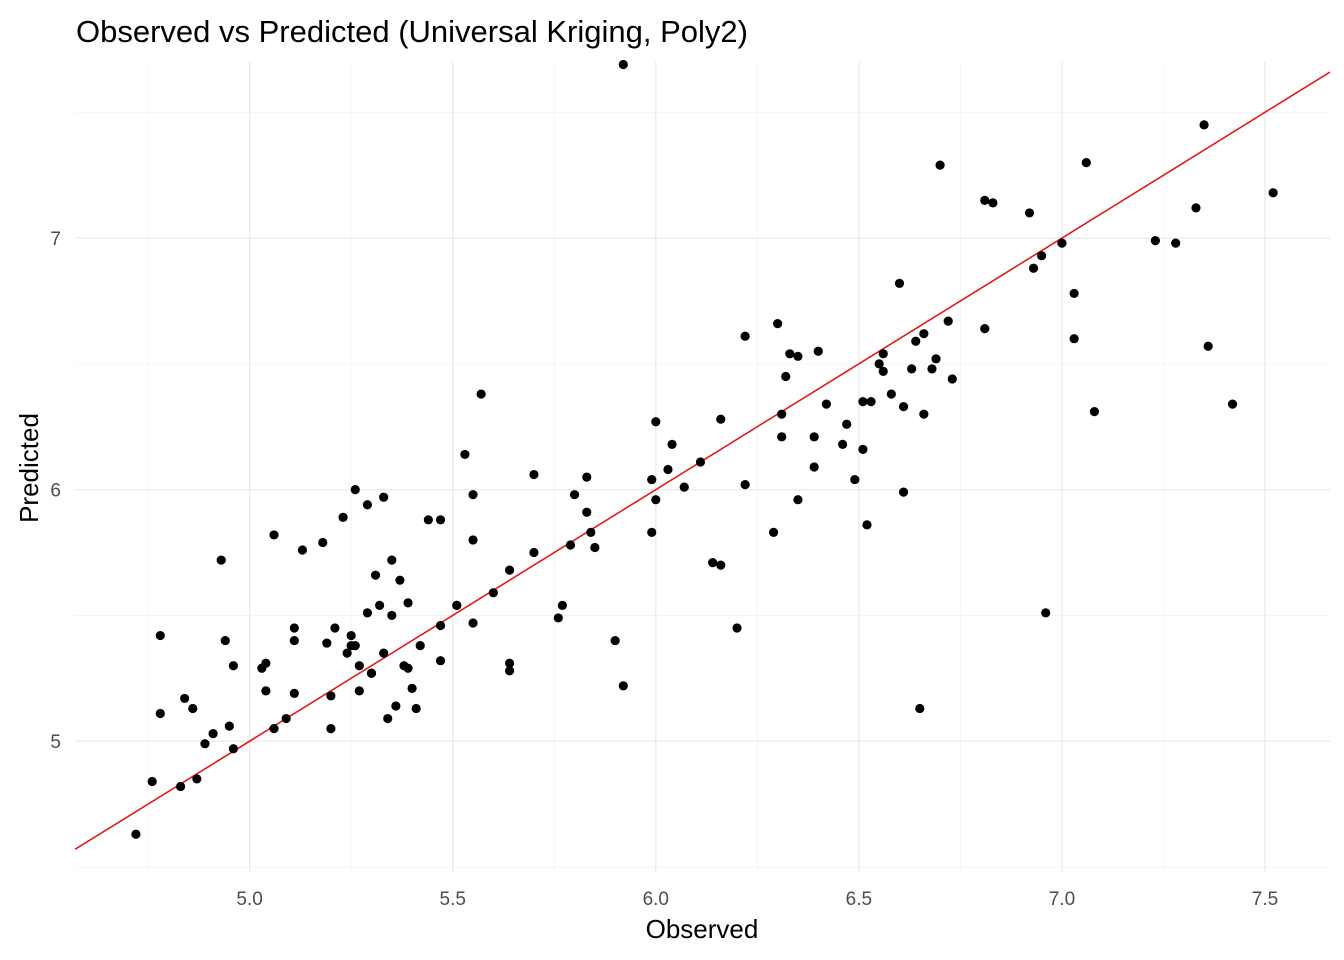 This screenshot has width=1344, height=960. Describe the element at coordinates (859, 899) in the screenshot. I see `x-tick-label: 6.5` at that location.